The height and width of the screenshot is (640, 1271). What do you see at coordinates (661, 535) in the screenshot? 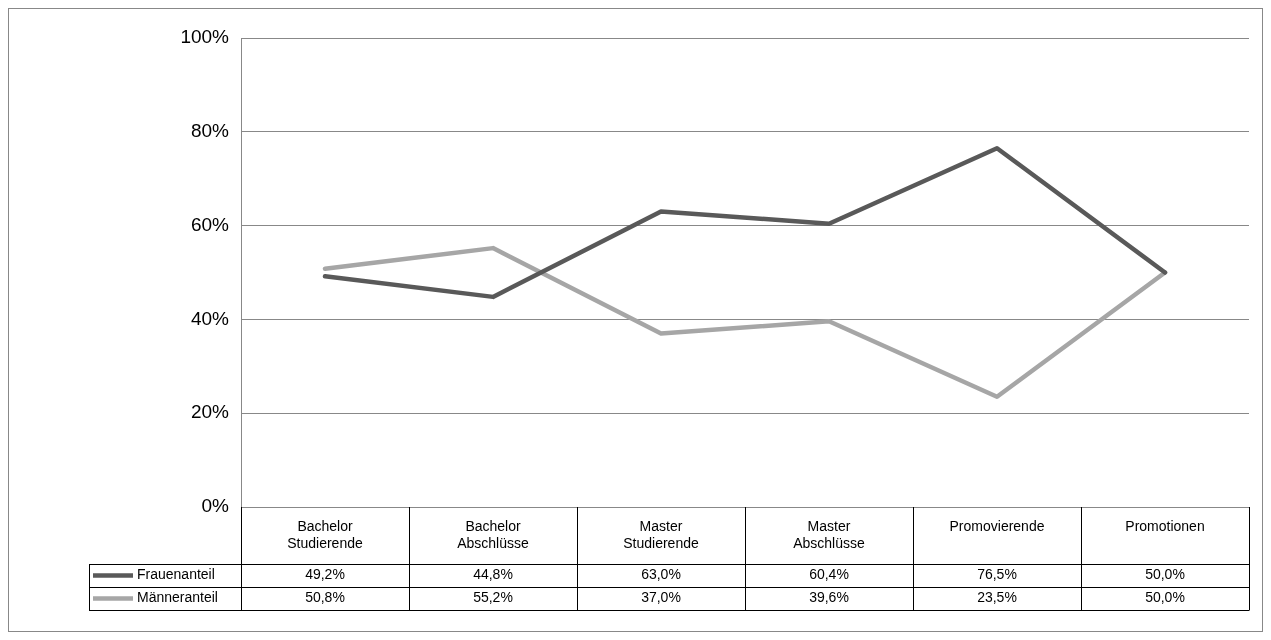
I see `x-tick-label: Master Studierende` at bounding box center [661, 535].